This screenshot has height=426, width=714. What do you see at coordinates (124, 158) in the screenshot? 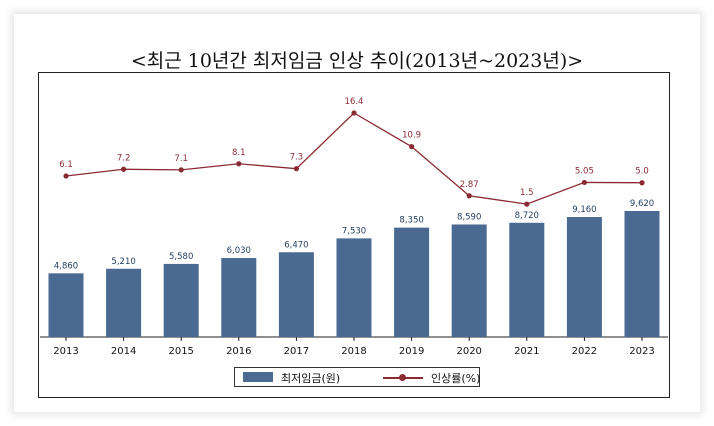
I see `rate-value-label: 7.2` at bounding box center [124, 158].